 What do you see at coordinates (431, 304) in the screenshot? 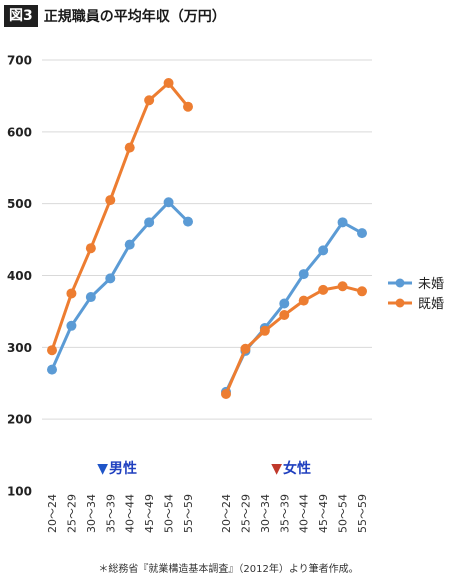
I see `legend-label: 既婚` at bounding box center [431, 304].